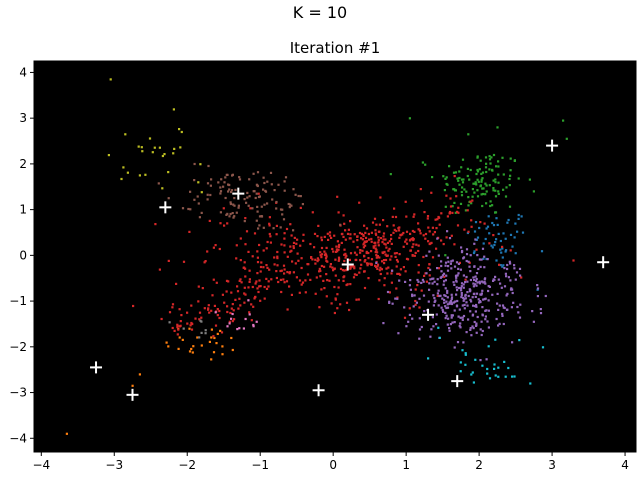  What do you see at coordinates (23, 72) in the screenshot?
I see `y-tick-label: 4` at bounding box center [23, 72].